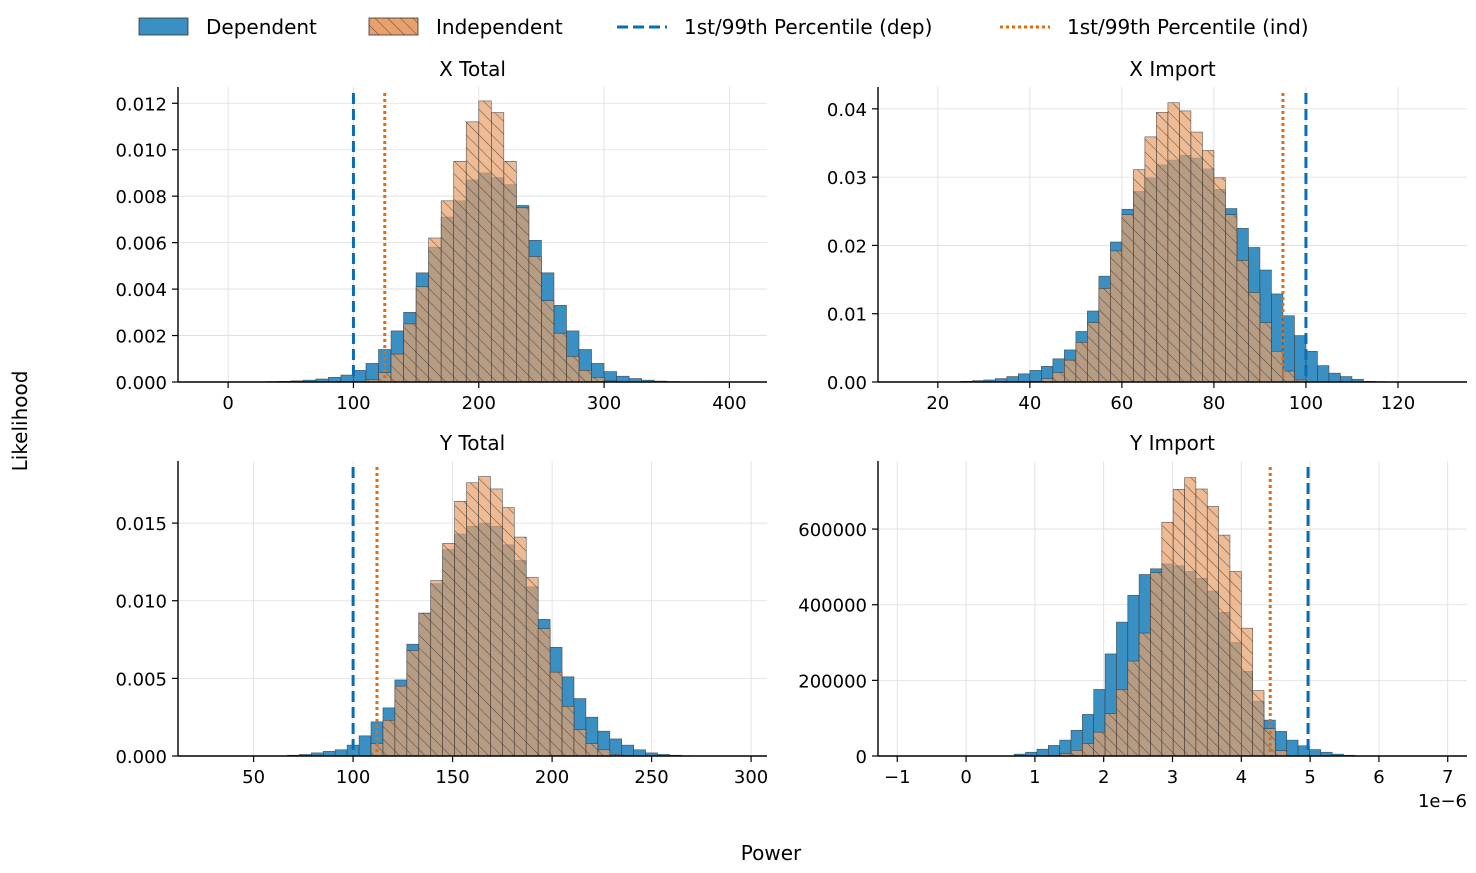 This screenshot has width=1476, height=873. I want to click on y-tick-label: 400000, so click(832, 606).